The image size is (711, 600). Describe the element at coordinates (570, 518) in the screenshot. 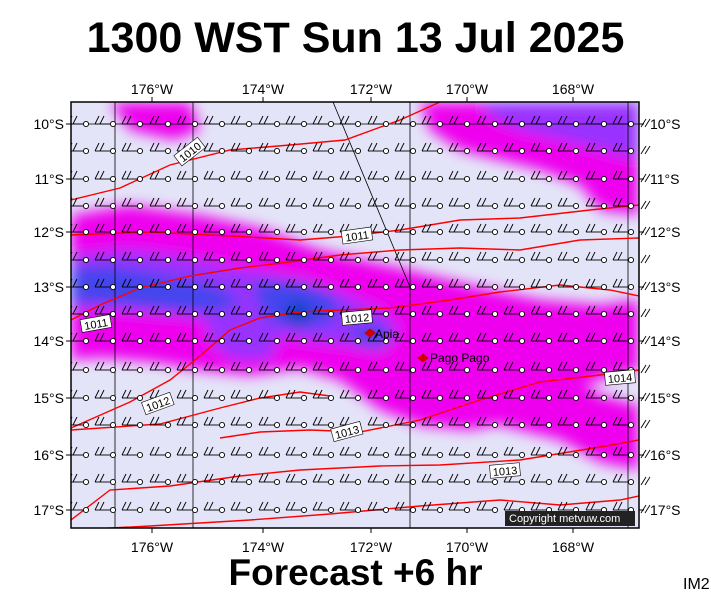

I see `copyright-box: Copyright metvuw.com` at that location.